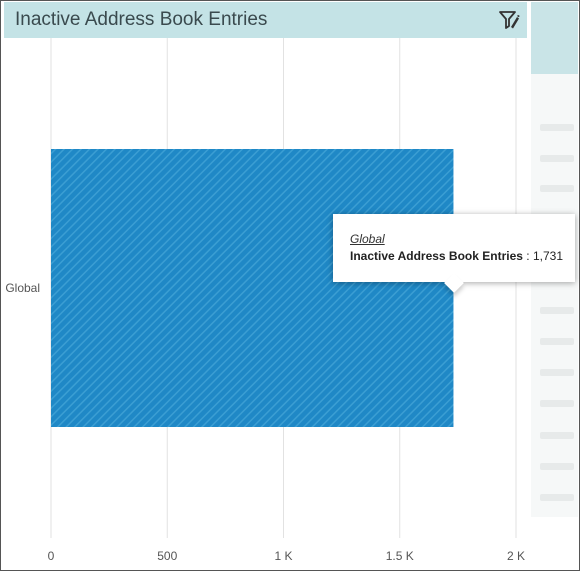 The width and height of the screenshot is (580, 571). I want to click on panel-title: Inactive Address Book Entries, so click(141, 19).